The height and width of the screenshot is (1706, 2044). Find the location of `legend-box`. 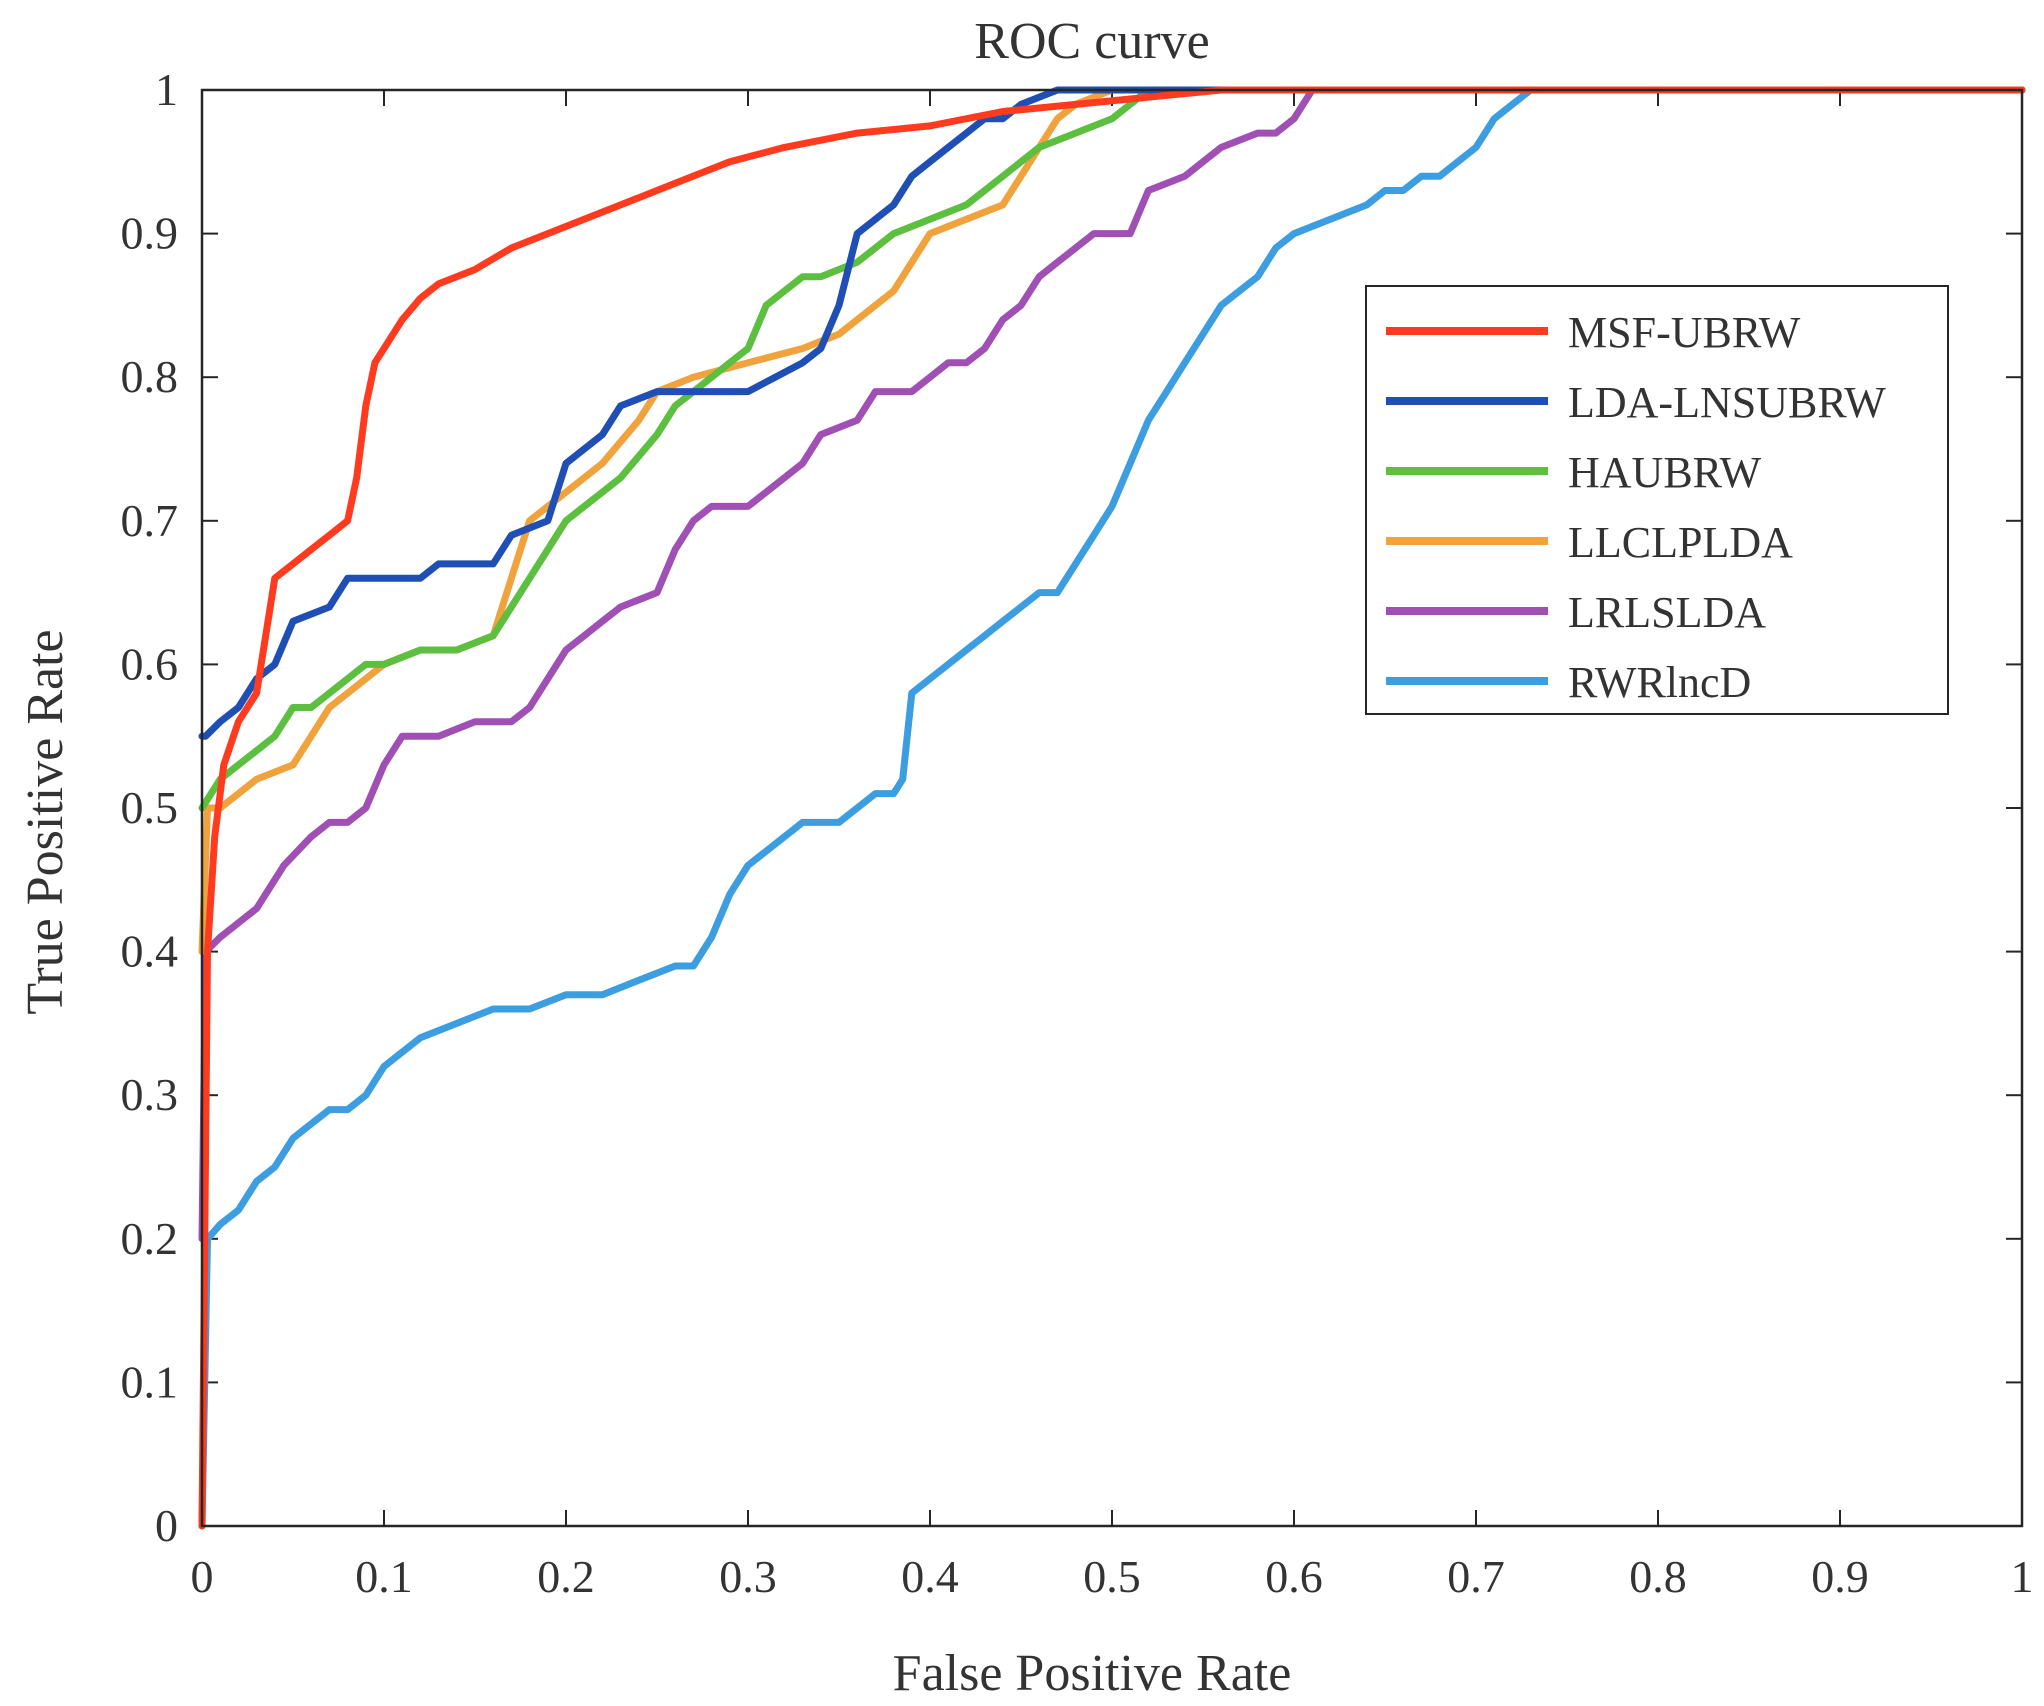

legend-box is located at coordinates (1657, 500).